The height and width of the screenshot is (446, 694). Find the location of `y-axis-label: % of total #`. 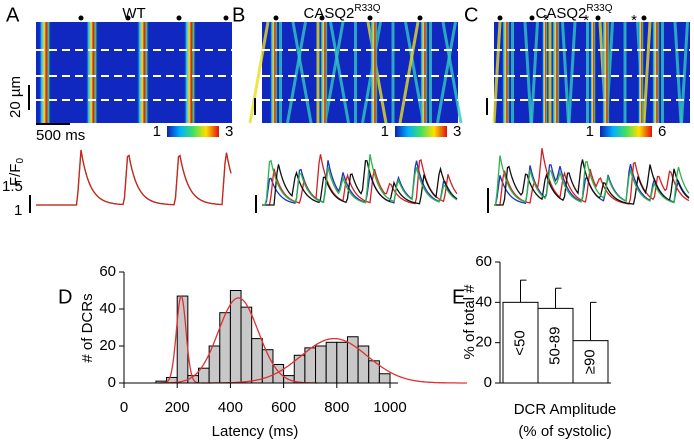

y-axis-label: % of total # is located at coordinates (469, 322).